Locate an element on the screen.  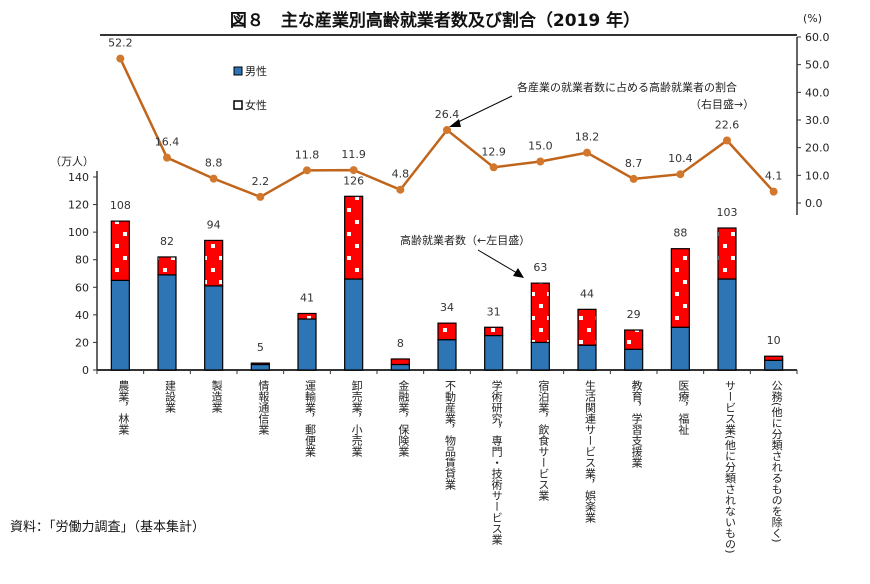
bar-total-label: 103 is located at coordinates (727, 212).